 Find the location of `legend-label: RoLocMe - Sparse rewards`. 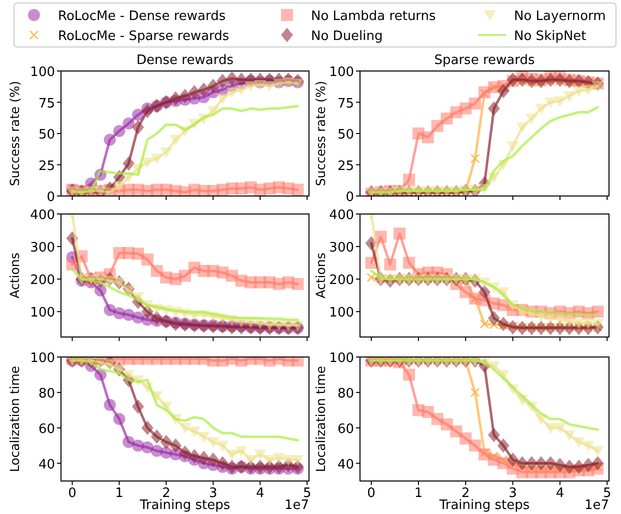

legend-label: RoLocMe - Sparse rewards is located at coordinates (144, 36).